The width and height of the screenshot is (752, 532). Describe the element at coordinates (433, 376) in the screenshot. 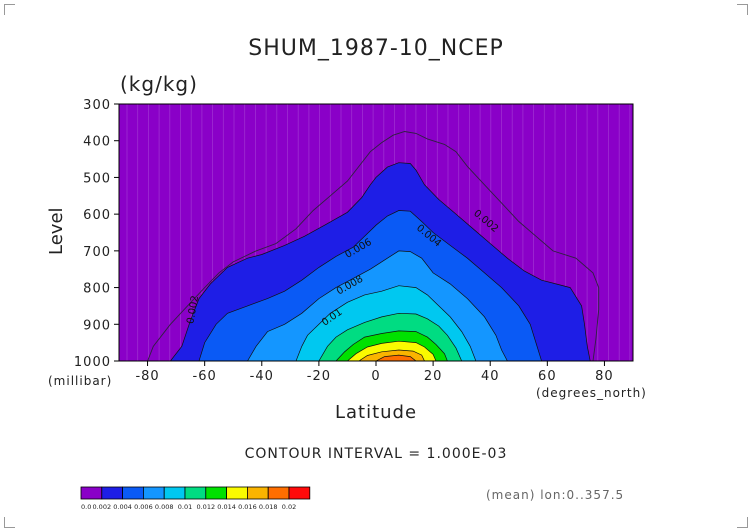

I see `x-tick-label: 20` at that location.